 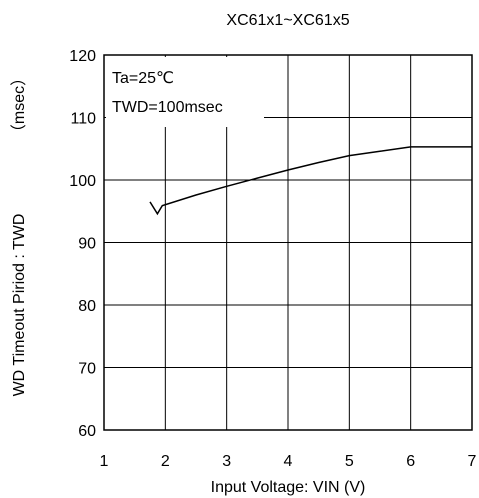 I want to click on x-tick-labels: 1 2 3 4 5 6 7, so click(x=288, y=461).